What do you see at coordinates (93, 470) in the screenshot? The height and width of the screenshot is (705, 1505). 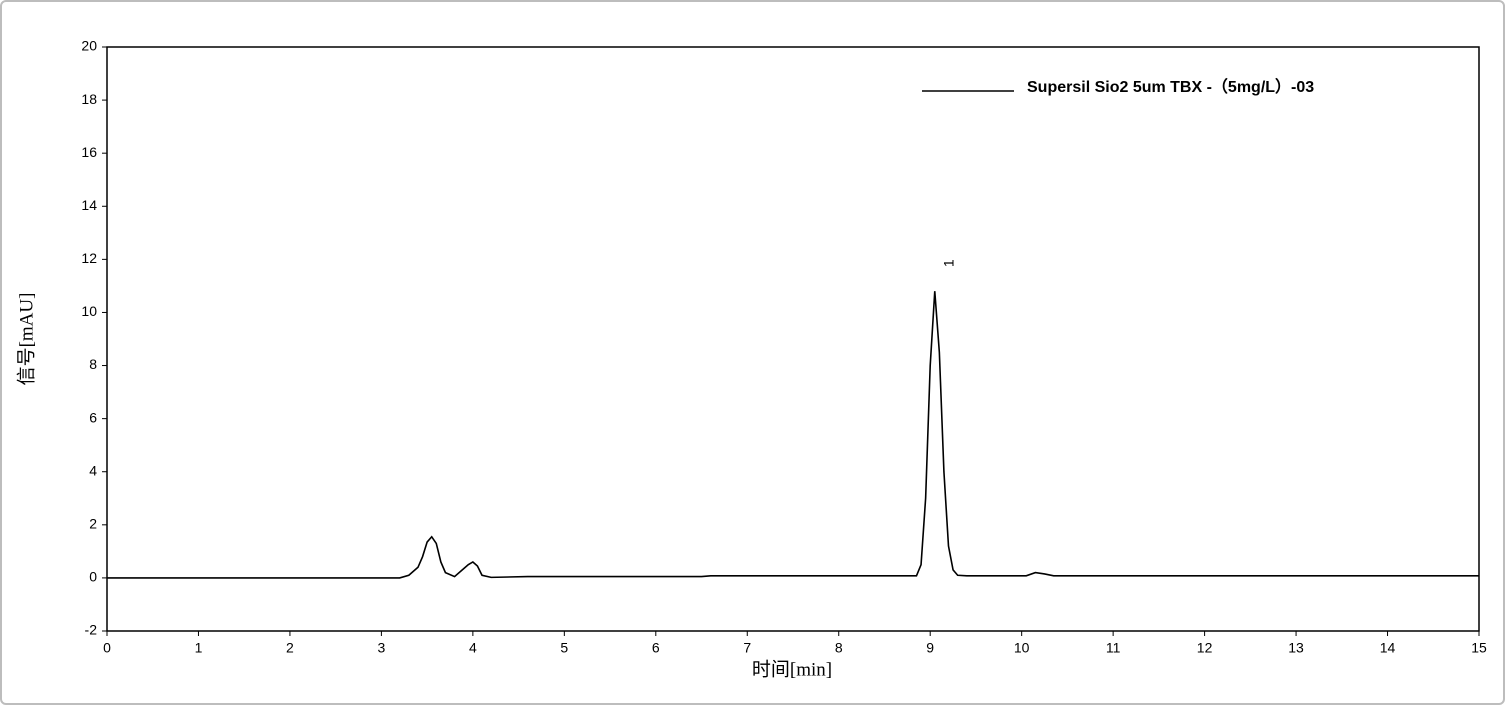 I see `y-tick-label: 4` at bounding box center [93, 470].